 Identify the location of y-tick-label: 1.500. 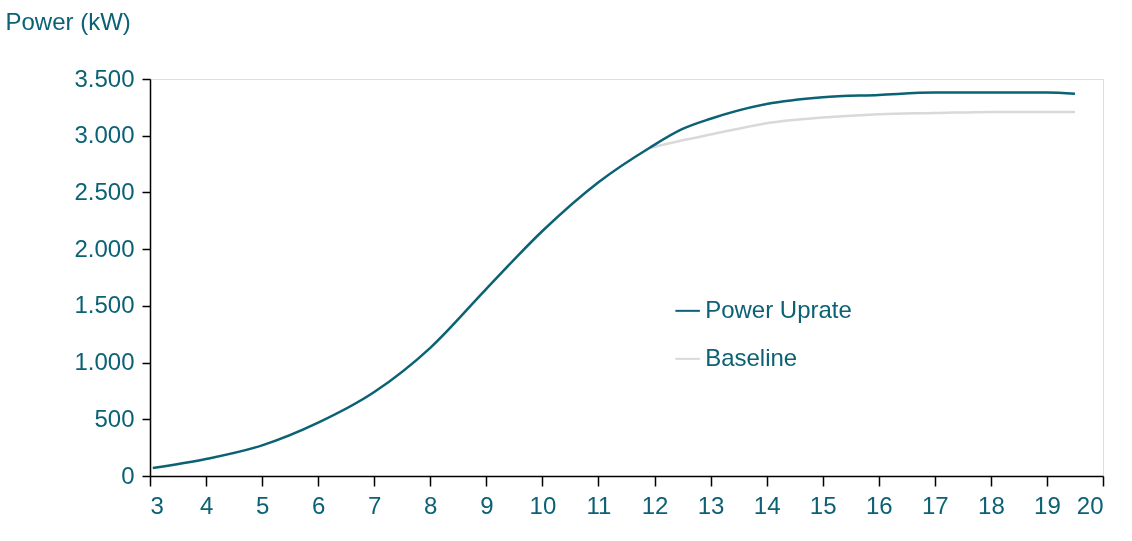
(104, 305).